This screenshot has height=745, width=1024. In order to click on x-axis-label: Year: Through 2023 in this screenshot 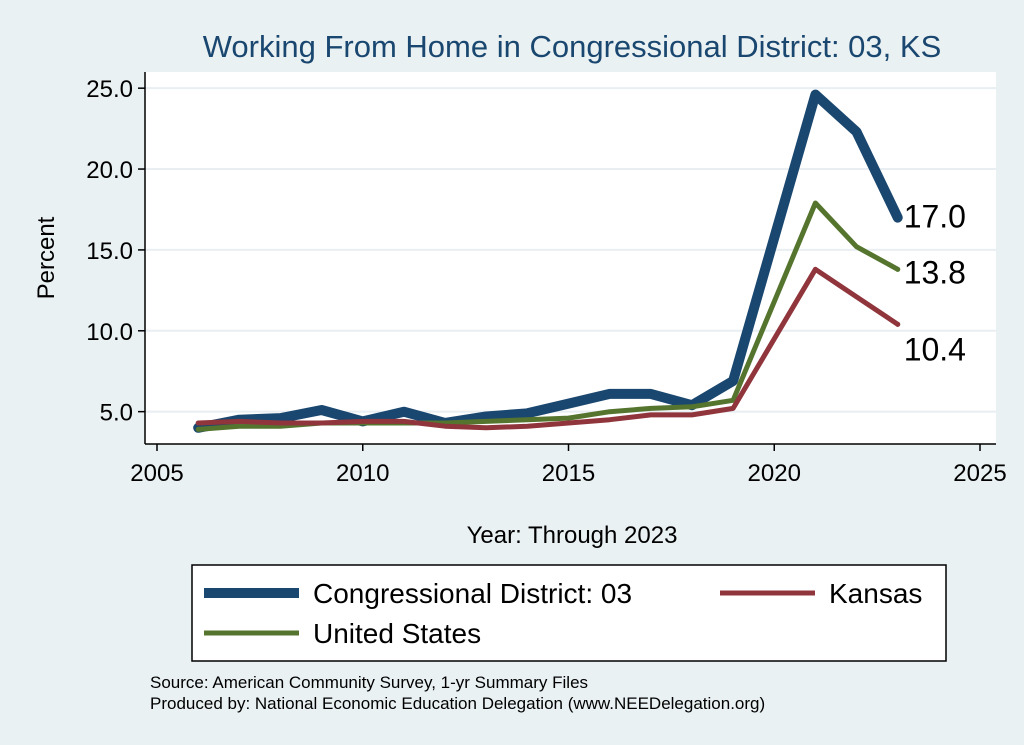, I will do `click(572, 535)`.